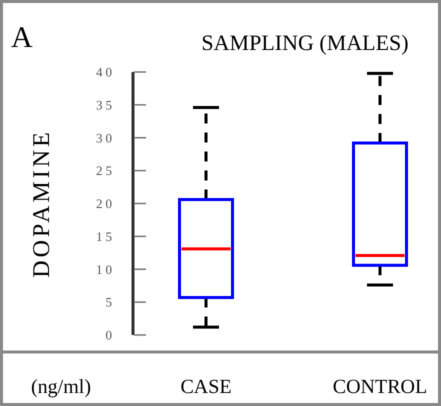  What do you see at coordinates (305, 42) in the screenshot?
I see `chart-title: SAMPLING (MALES)` at bounding box center [305, 42].